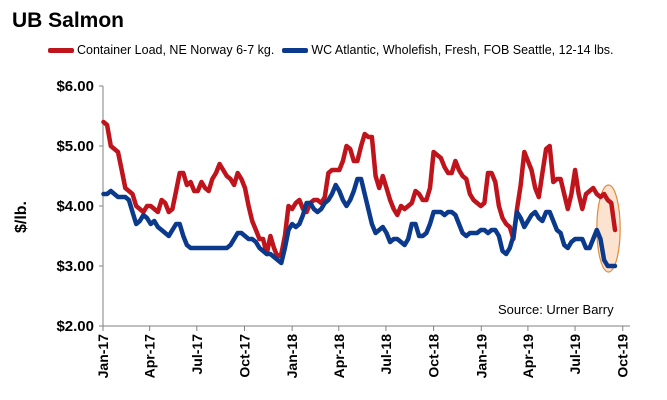 The image size is (667, 400). Describe the element at coordinates (75, 86) in the screenshot. I see `y-tick-label: $6.00` at that location.